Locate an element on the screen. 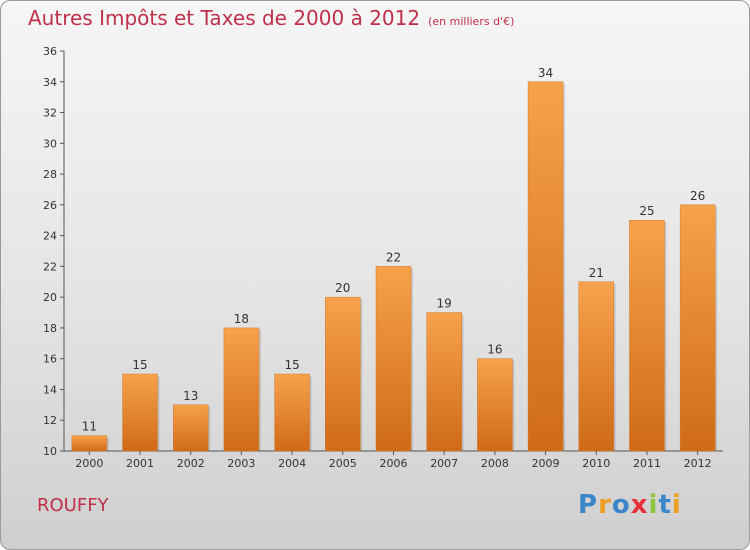 The width and height of the screenshot is (750, 550). y-tick-label: 20 is located at coordinates (50, 297).